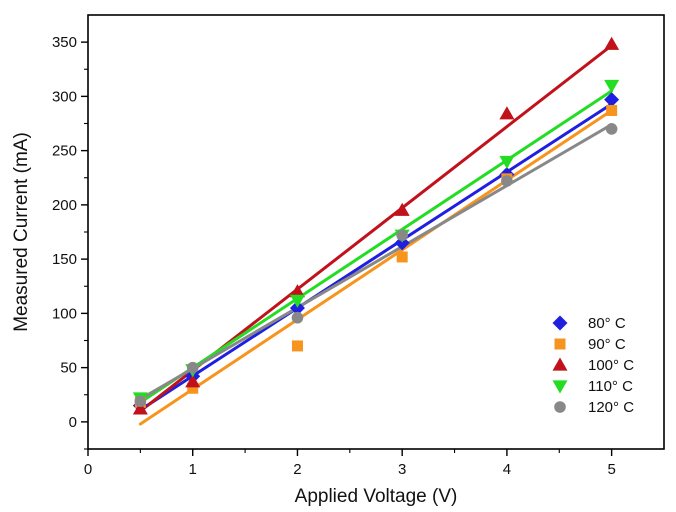  I want to click on y-axis-title: Measured Current (mA), so click(21, 232).